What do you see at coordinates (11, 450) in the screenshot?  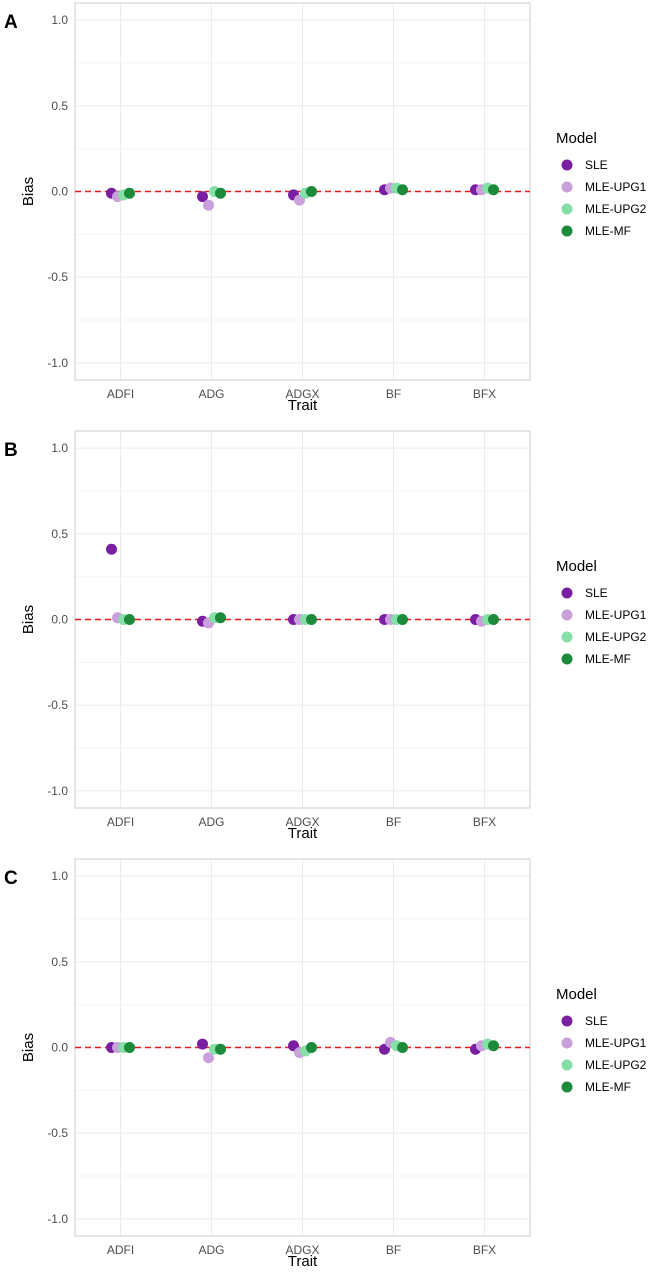 I see `panel-label: B` at bounding box center [11, 450].